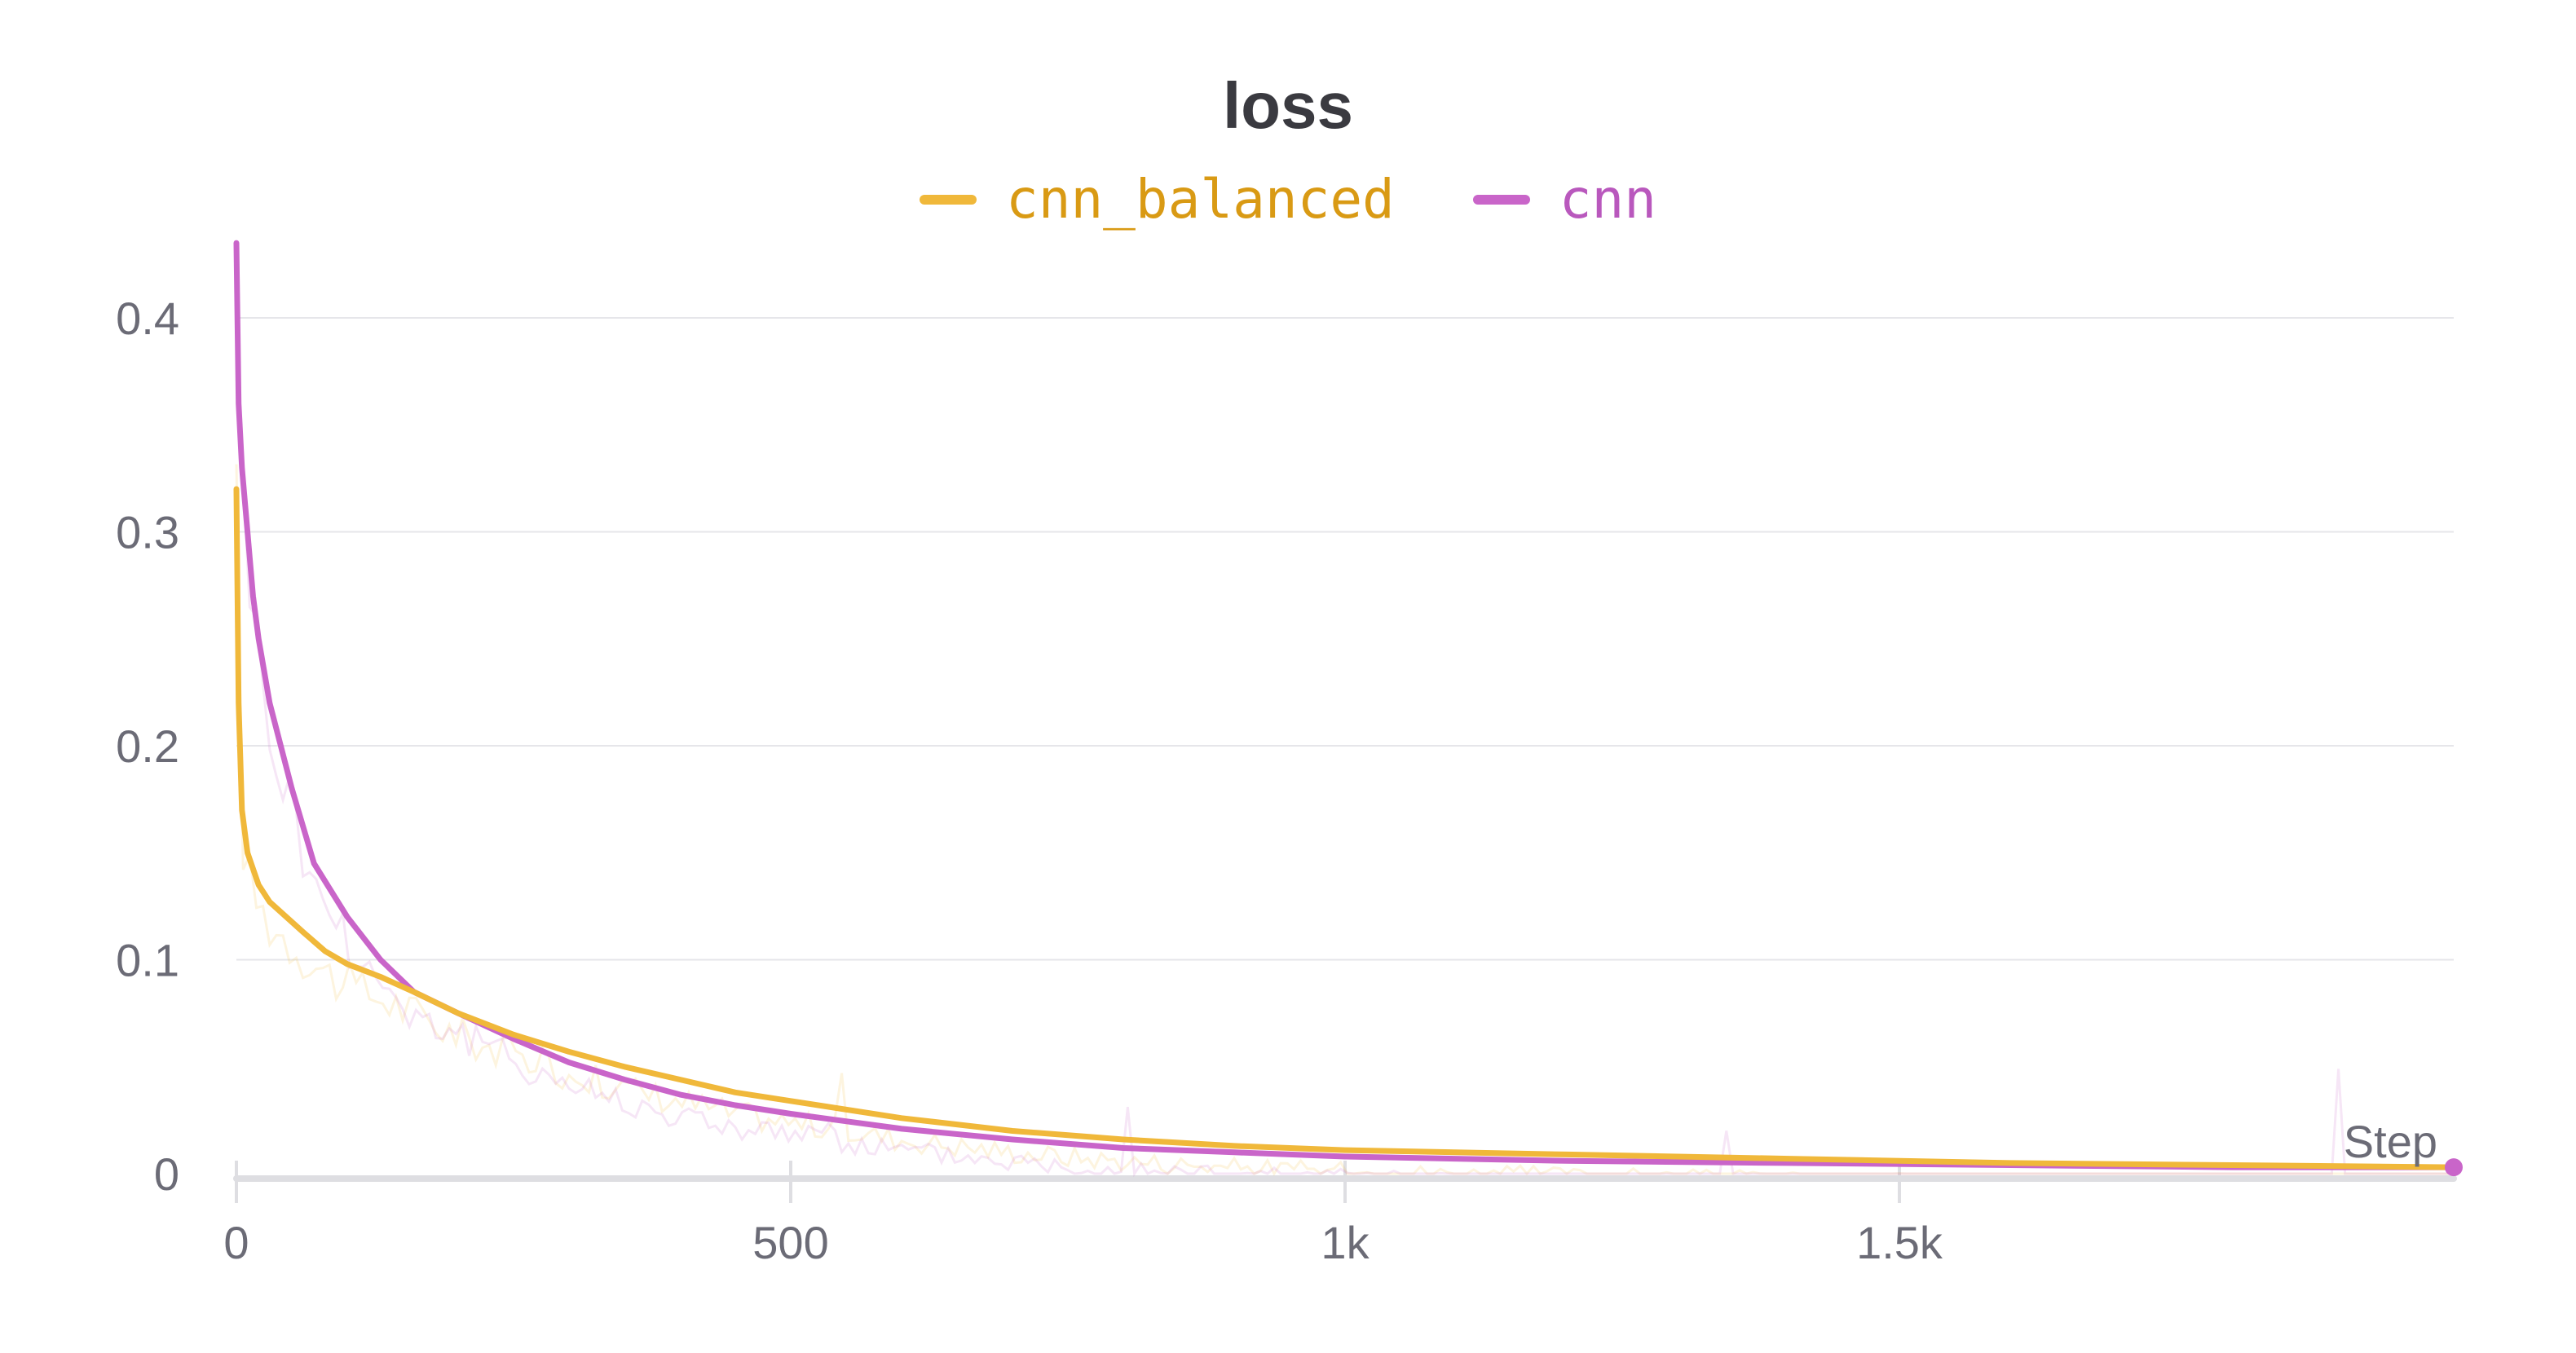 Image resolution: width=2576 pixels, height=1353 pixels. What do you see at coordinates (1345, 1242) in the screenshot?
I see `x-tick-label: 1k` at bounding box center [1345, 1242].